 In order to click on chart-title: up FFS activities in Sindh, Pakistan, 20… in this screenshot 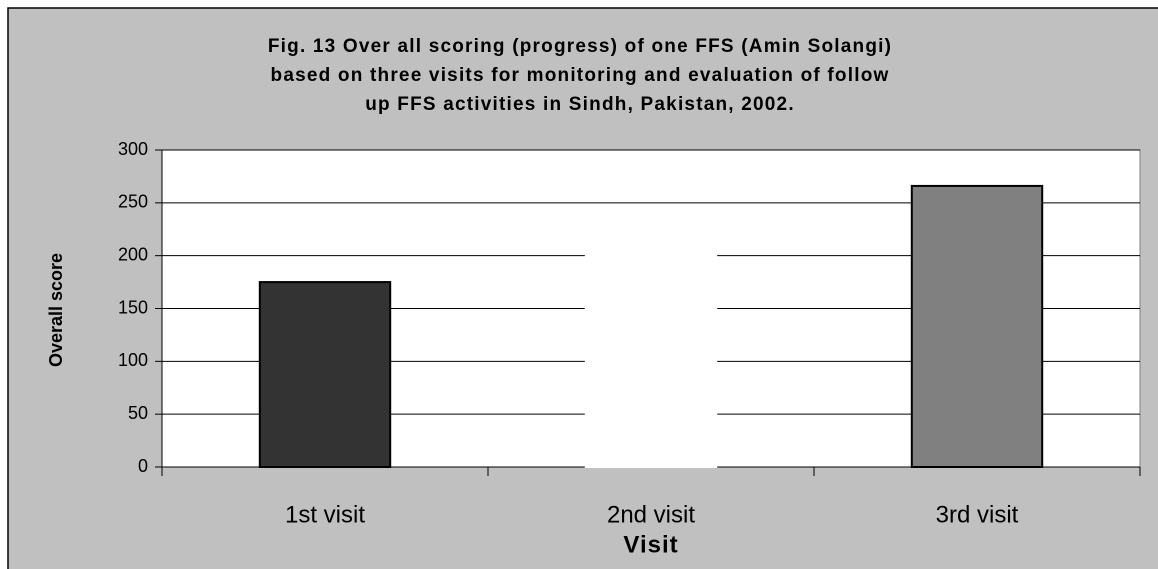, I will do `click(580, 104)`.